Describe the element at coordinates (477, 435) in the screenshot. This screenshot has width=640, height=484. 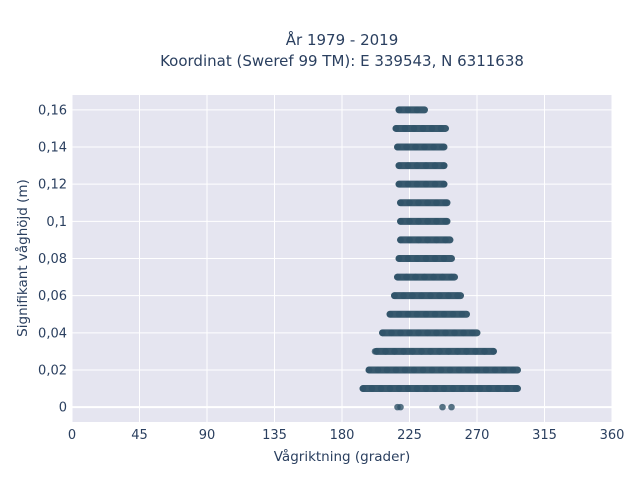
I see `x-tick-label: 270` at that location.